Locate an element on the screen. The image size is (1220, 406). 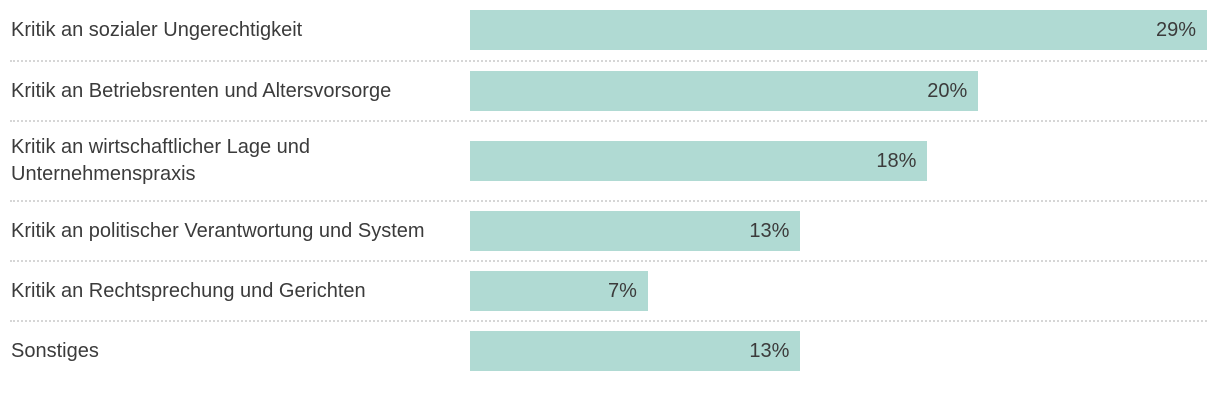
value-label: 29% is located at coordinates (1175, 29).